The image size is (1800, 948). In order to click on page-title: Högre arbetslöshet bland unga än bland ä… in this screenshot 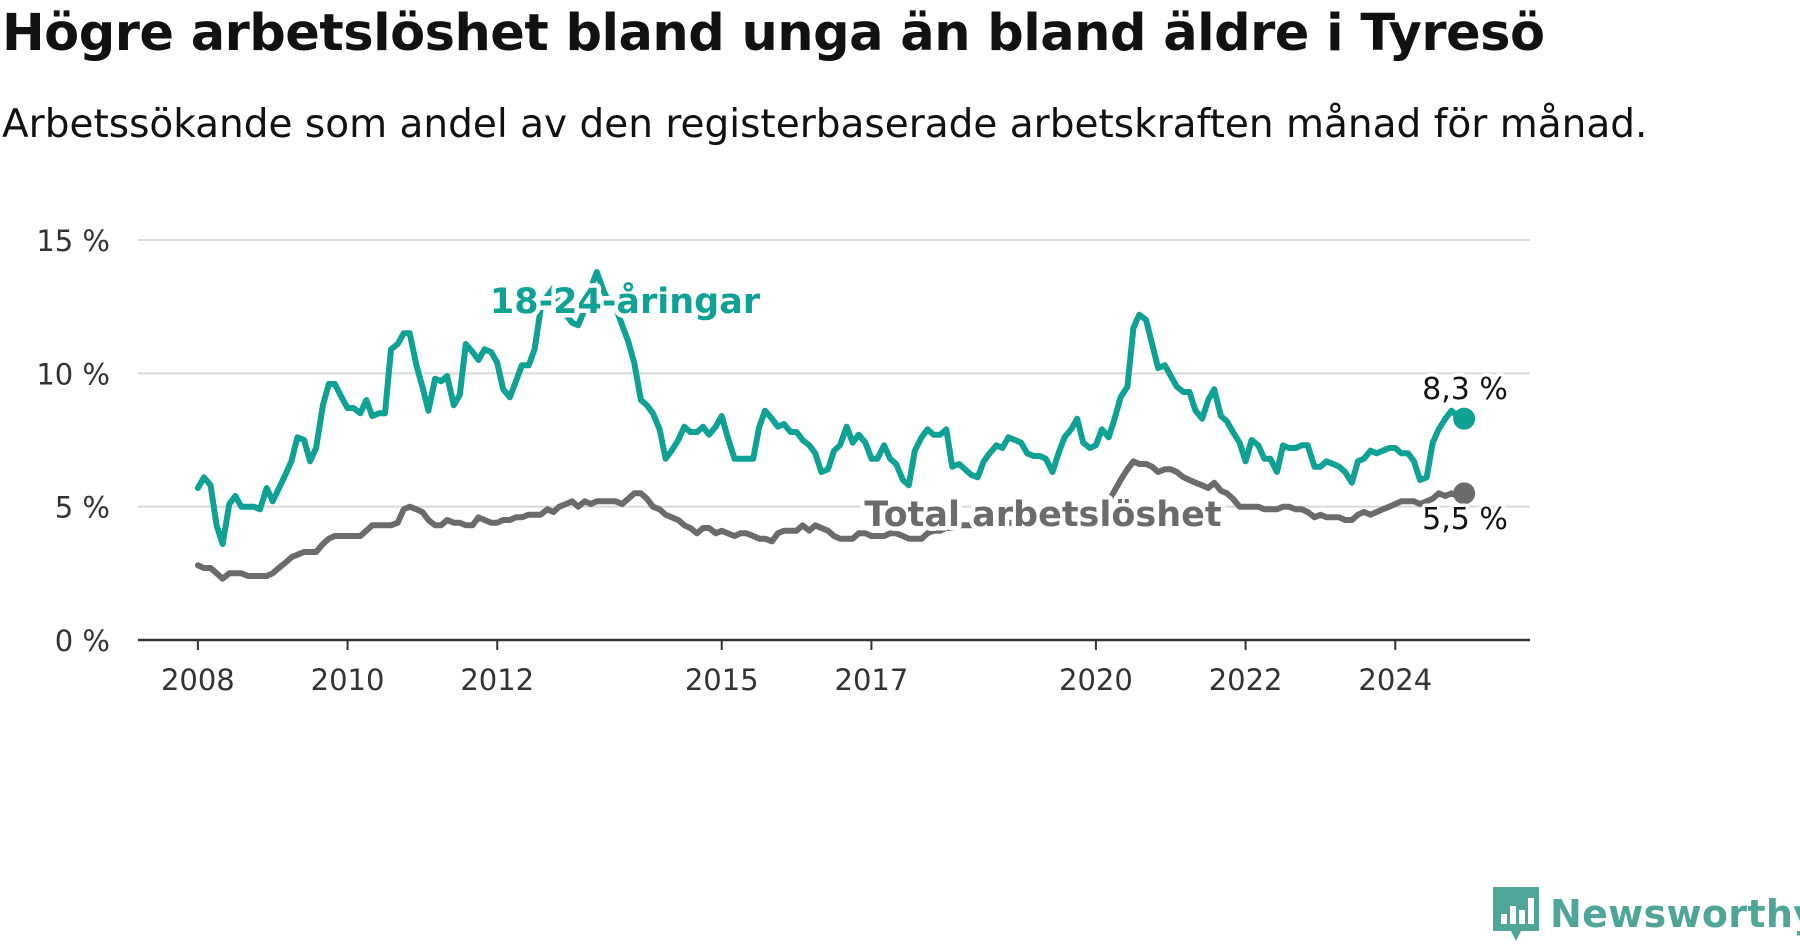, I will do `click(773, 33)`.